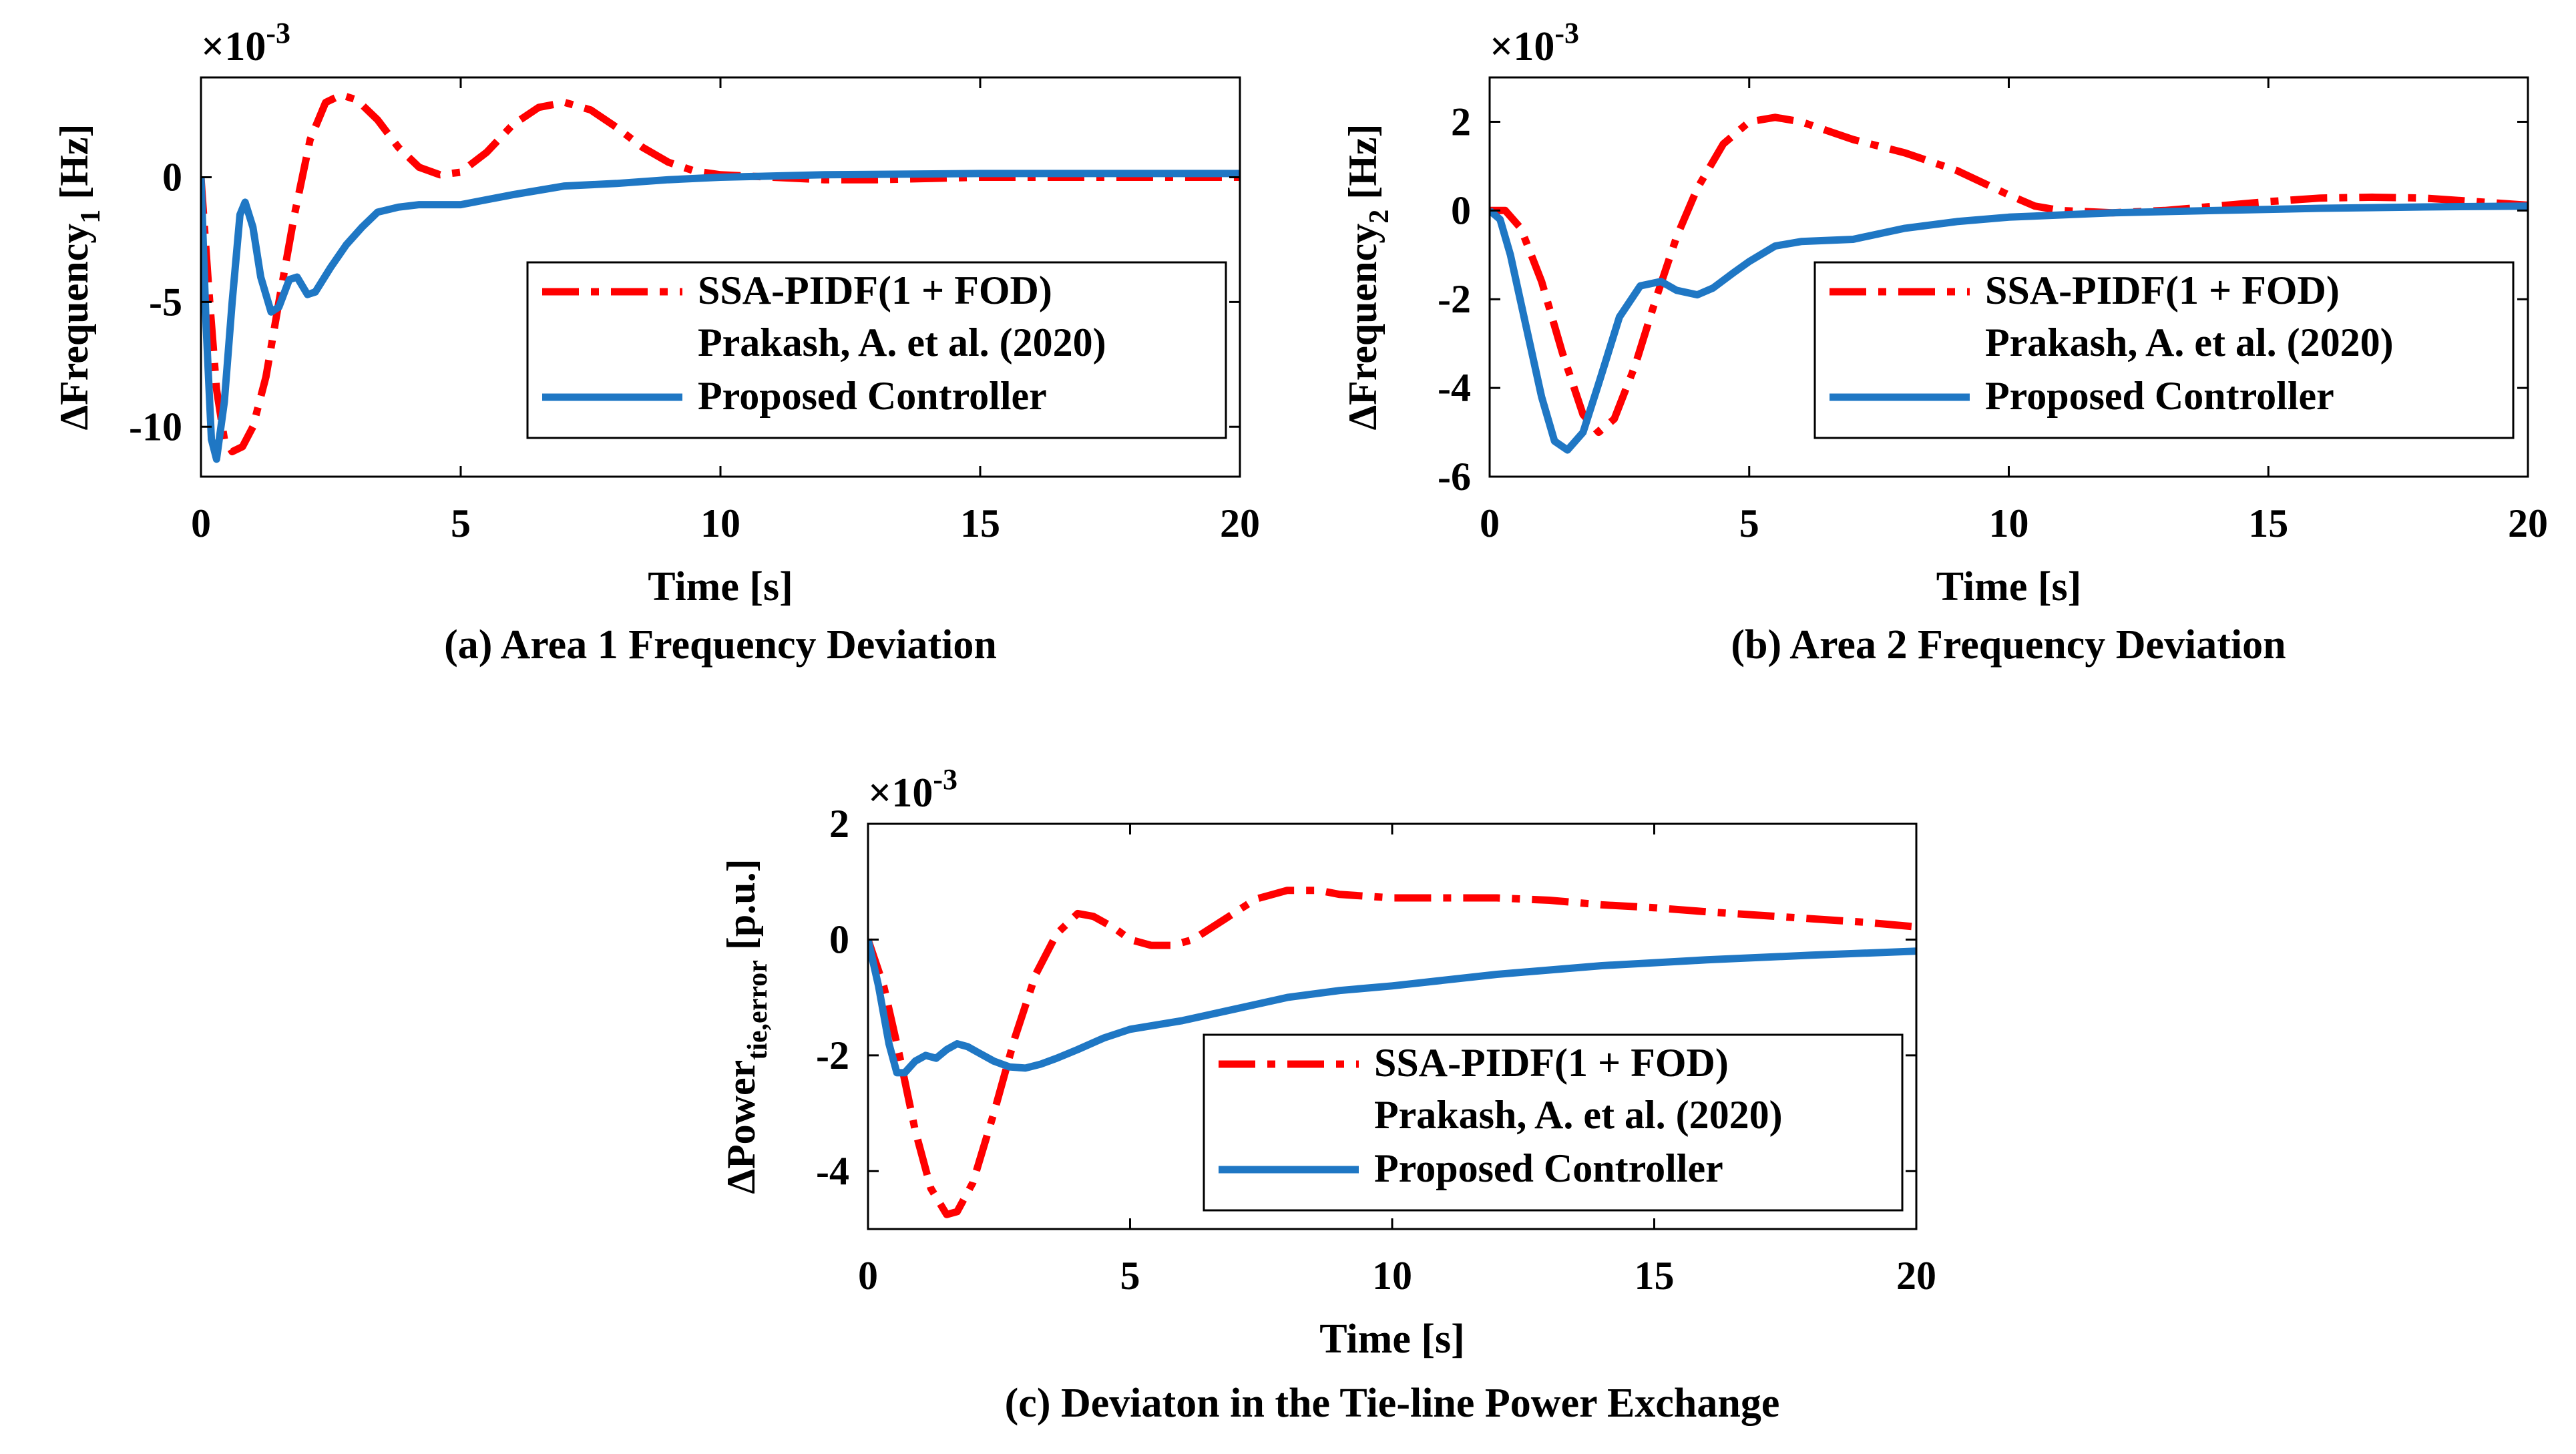 The height and width of the screenshot is (1454, 2576). Describe the element at coordinates (741, 910) in the screenshot. I see `y-axis-label-unit: [p.u.]` at that location.